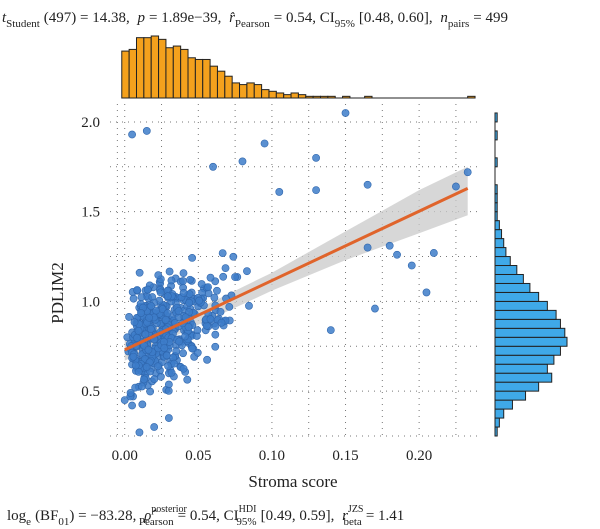  What do you see at coordinates (198, 456) in the screenshot?
I see `x-tick-label: 0.05` at bounding box center [198, 456].